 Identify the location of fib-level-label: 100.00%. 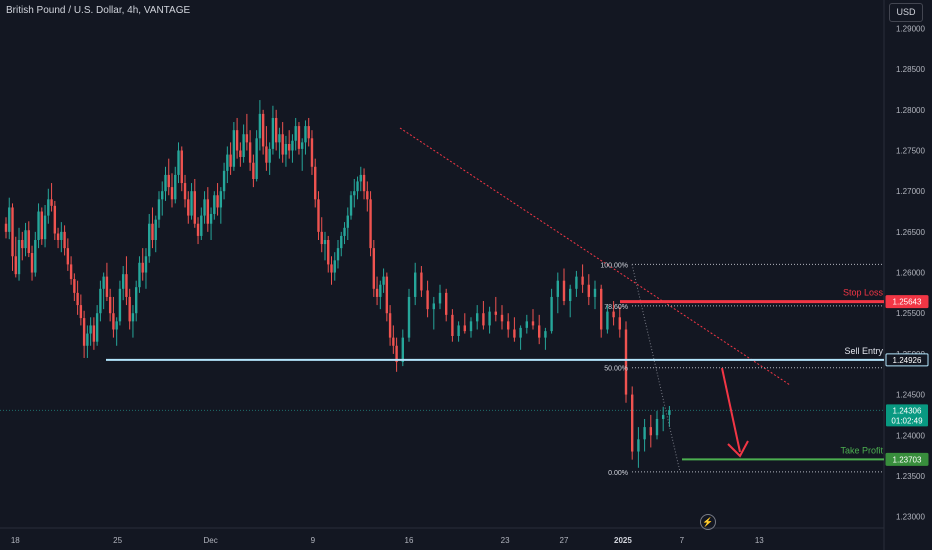
(614, 265).